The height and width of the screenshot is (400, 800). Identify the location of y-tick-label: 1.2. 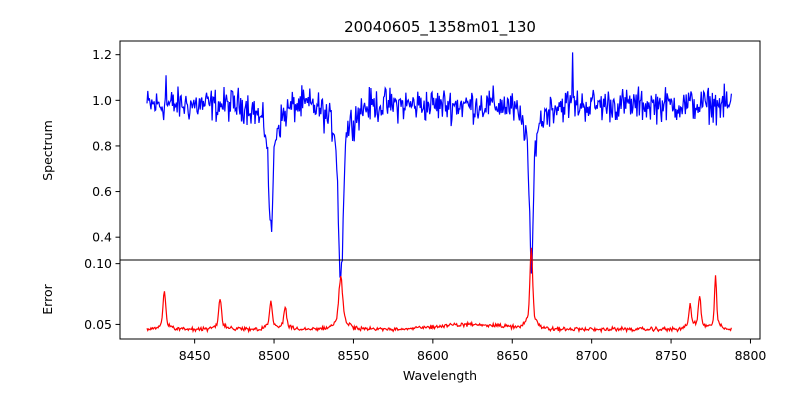
(102, 54).